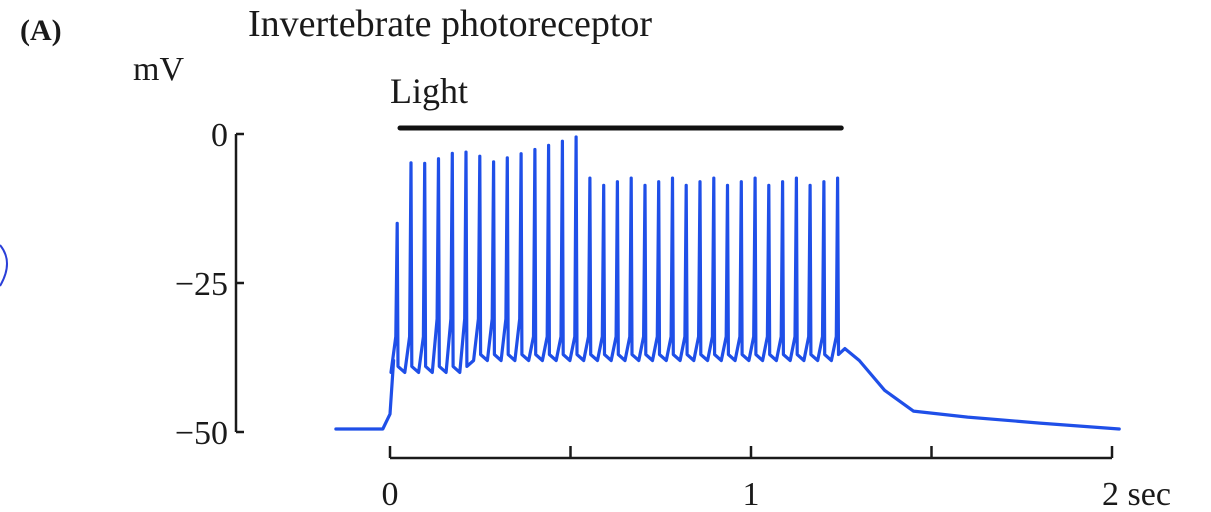 The image size is (1211, 512). I want to click on x-tick-label: 0, so click(390, 494).